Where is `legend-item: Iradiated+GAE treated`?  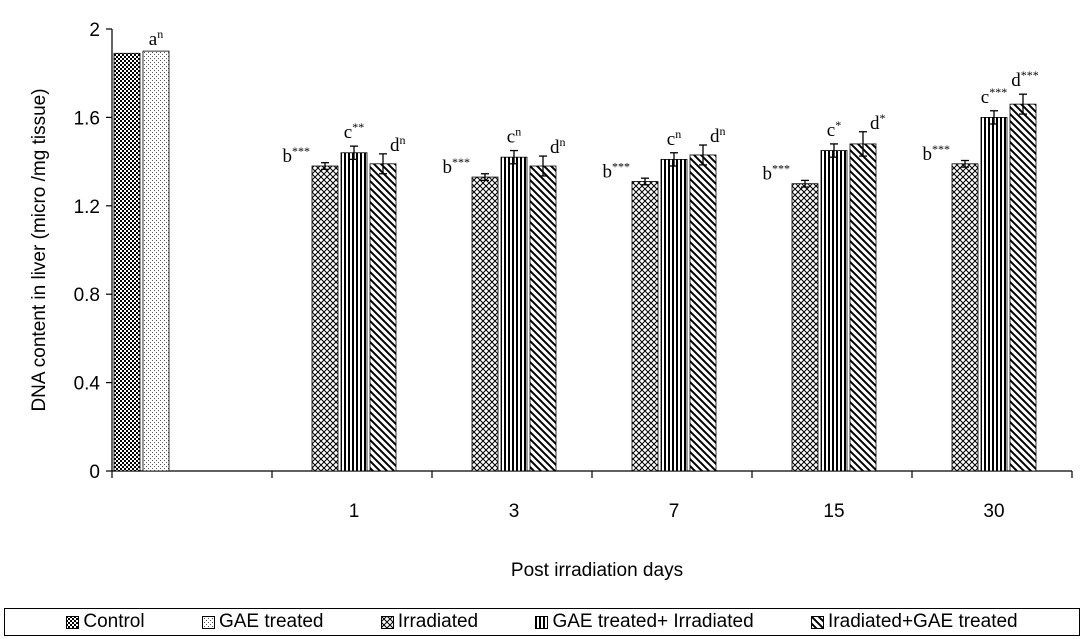 legend-item: Iradiated+GAE treated is located at coordinates (914, 622).